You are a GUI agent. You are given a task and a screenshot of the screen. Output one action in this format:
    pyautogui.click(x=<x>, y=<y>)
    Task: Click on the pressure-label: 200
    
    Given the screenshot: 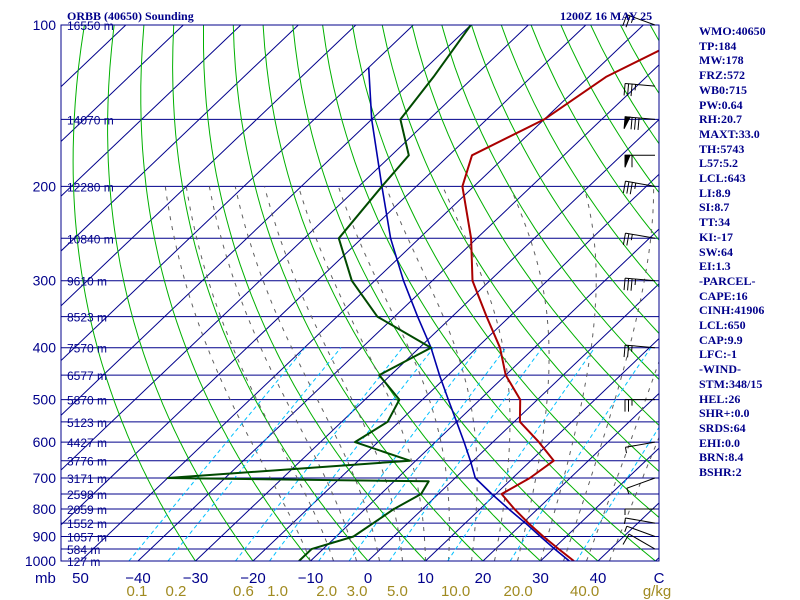 What is the action you would take?
    pyautogui.click(x=45, y=186)
    